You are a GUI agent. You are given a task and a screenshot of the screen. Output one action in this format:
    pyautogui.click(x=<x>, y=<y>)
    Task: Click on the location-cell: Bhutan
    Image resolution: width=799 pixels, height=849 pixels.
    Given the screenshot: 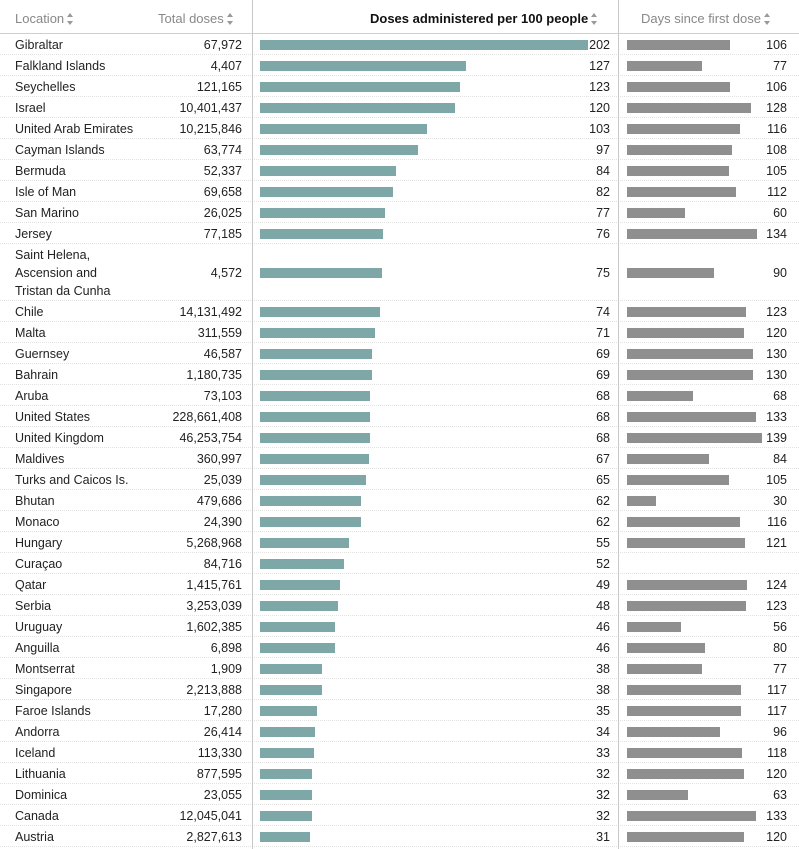 What is the action you would take?
    pyautogui.click(x=35, y=501)
    